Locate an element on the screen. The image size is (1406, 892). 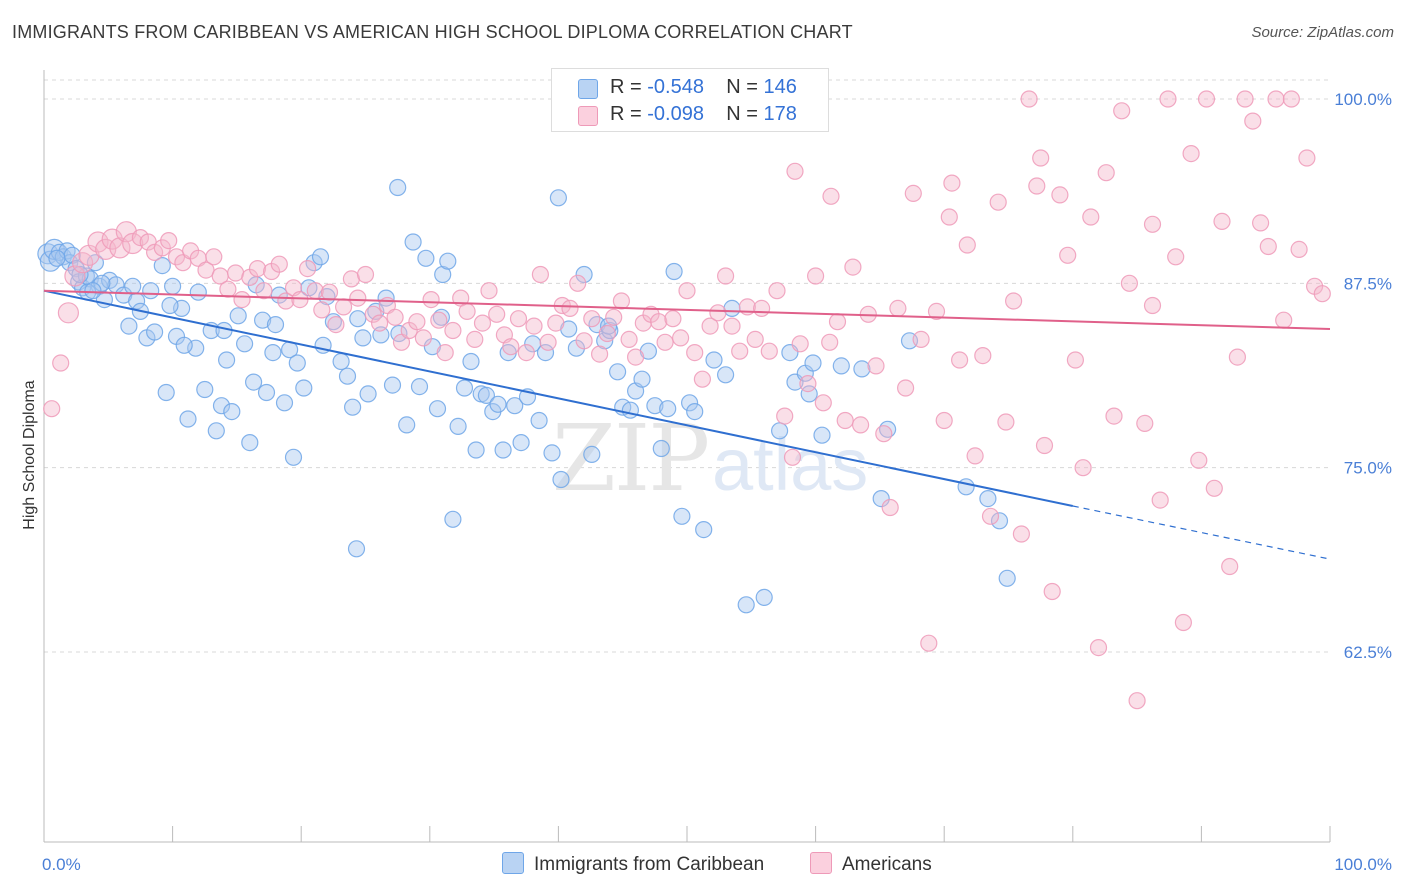
bottom-legend-caribbean: Immigrants from Caribbean is located at coordinates (633, 864).